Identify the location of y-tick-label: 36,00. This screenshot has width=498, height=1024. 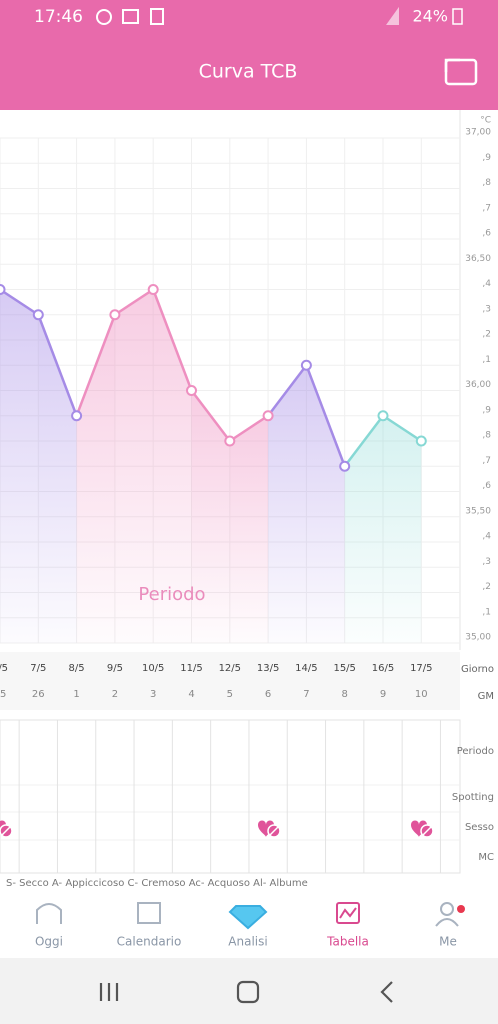
(478, 385).